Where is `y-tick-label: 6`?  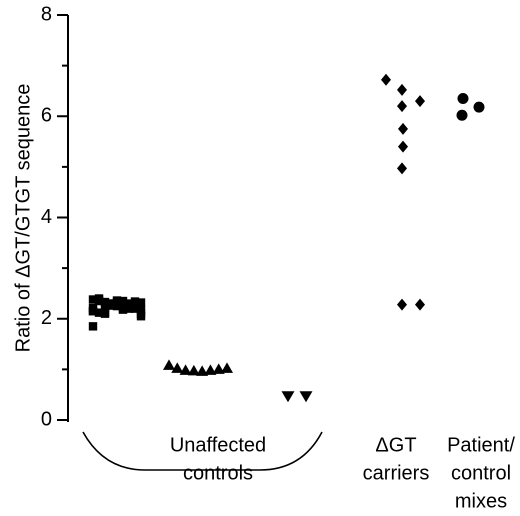 y-tick-label: 6 is located at coordinates (46, 116).